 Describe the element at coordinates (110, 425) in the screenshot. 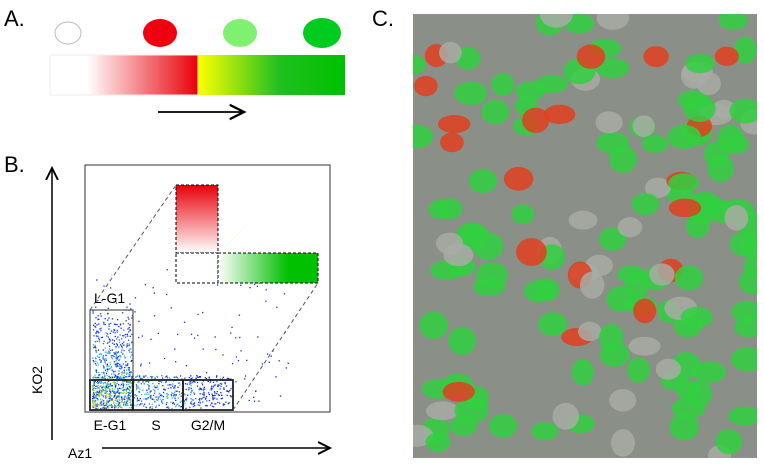

I see `gate-label: E-G1` at that location.